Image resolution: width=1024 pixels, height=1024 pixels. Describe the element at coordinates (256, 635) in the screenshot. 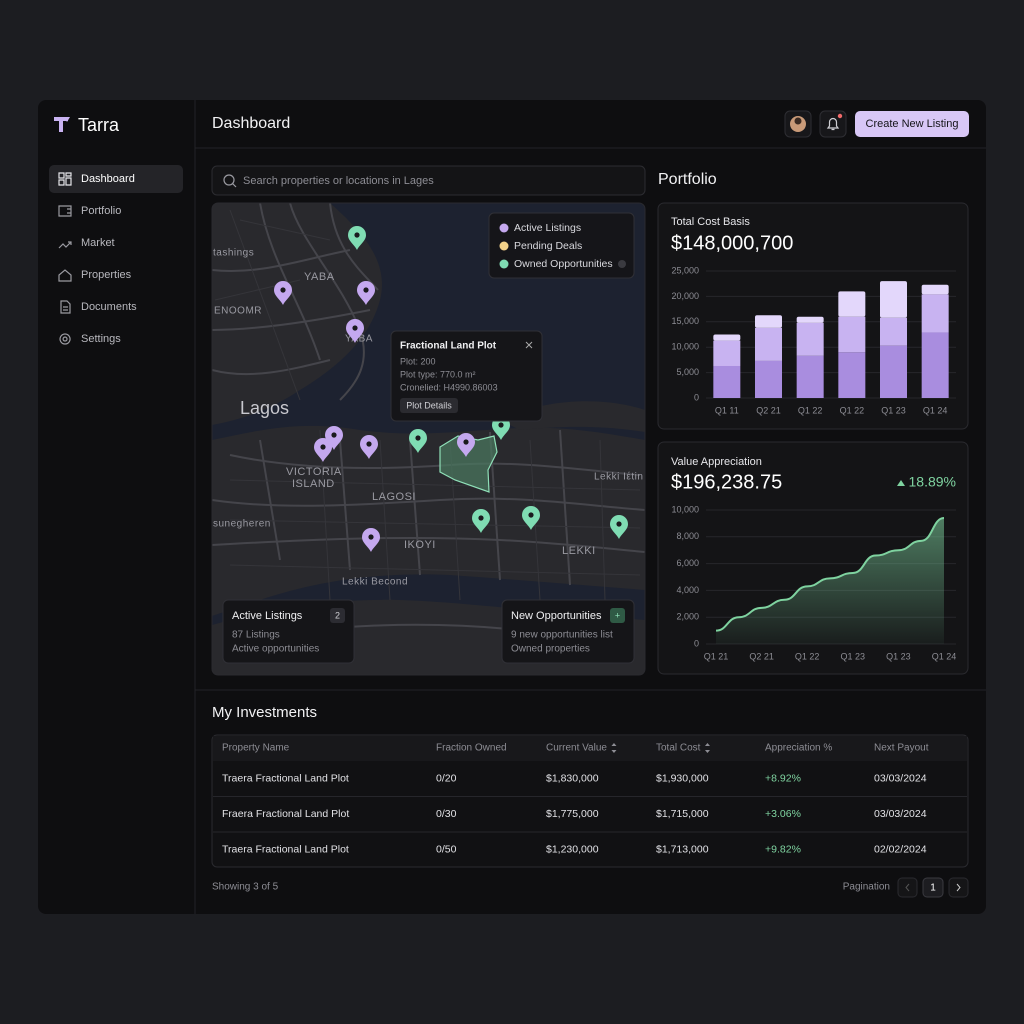

I see `map-card-line: 87 Listings` at that location.